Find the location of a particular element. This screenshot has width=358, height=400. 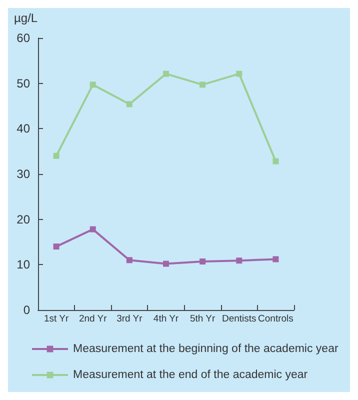

x-tick-label: 2nd Yr is located at coordinates (92, 319).